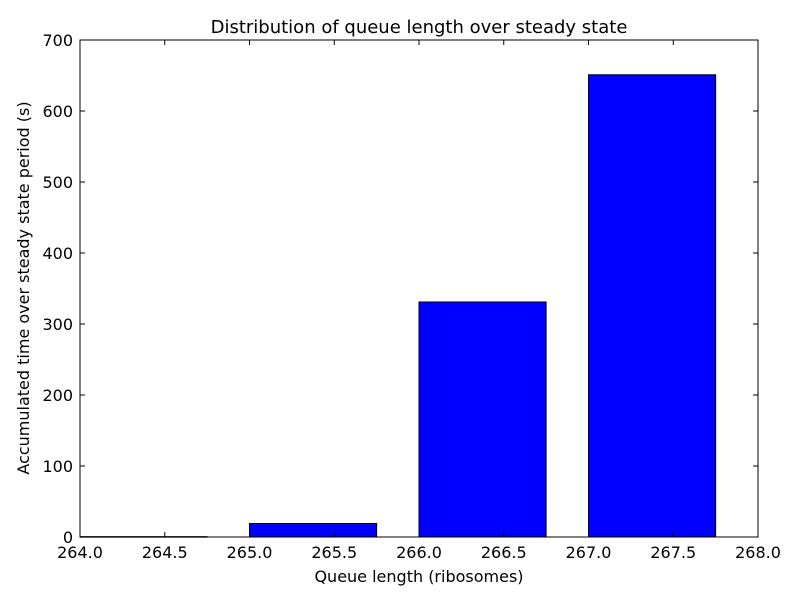 The height and width of the screenshot is (600, 800). I want to click on y-tick-label-3: 300, so click(57, 324).